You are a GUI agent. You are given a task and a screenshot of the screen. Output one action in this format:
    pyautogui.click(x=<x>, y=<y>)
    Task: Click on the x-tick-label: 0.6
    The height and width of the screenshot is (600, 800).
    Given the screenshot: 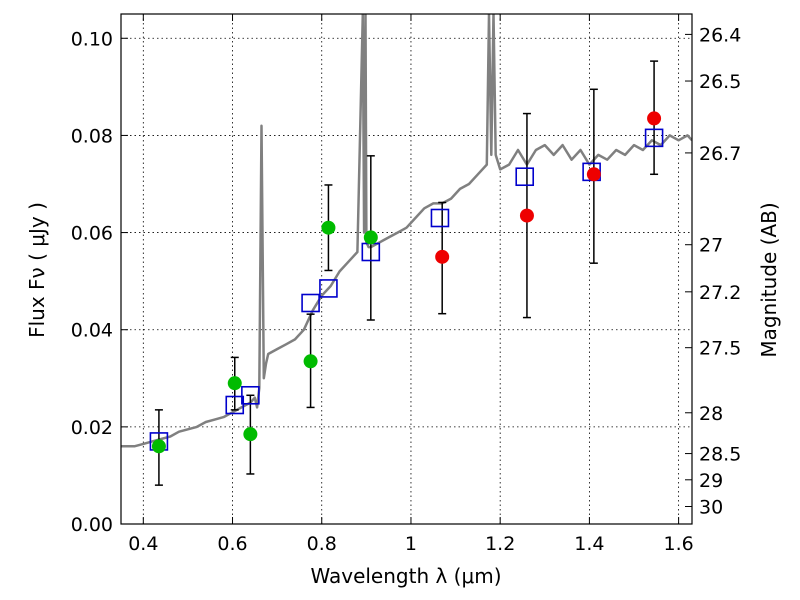 What is the action you would take?
    pyautogui.click(x=232, y=544)
    